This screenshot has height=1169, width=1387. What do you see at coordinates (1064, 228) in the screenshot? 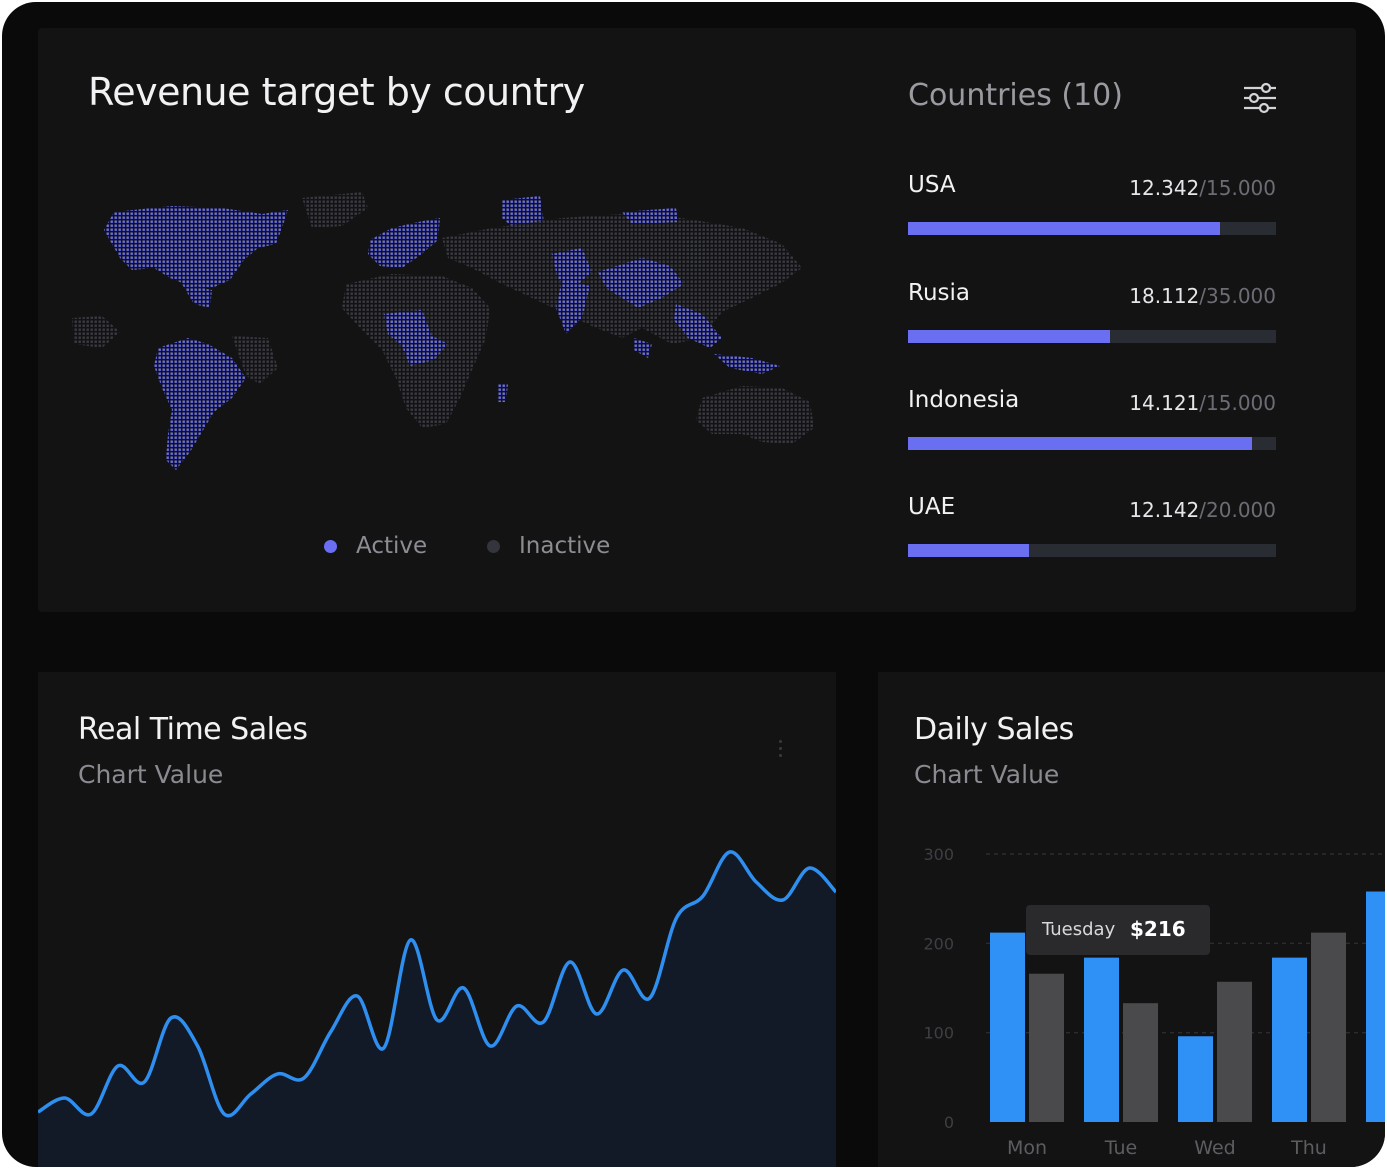
I see `progress-fill-usa` at bounding box center [1064, 228].